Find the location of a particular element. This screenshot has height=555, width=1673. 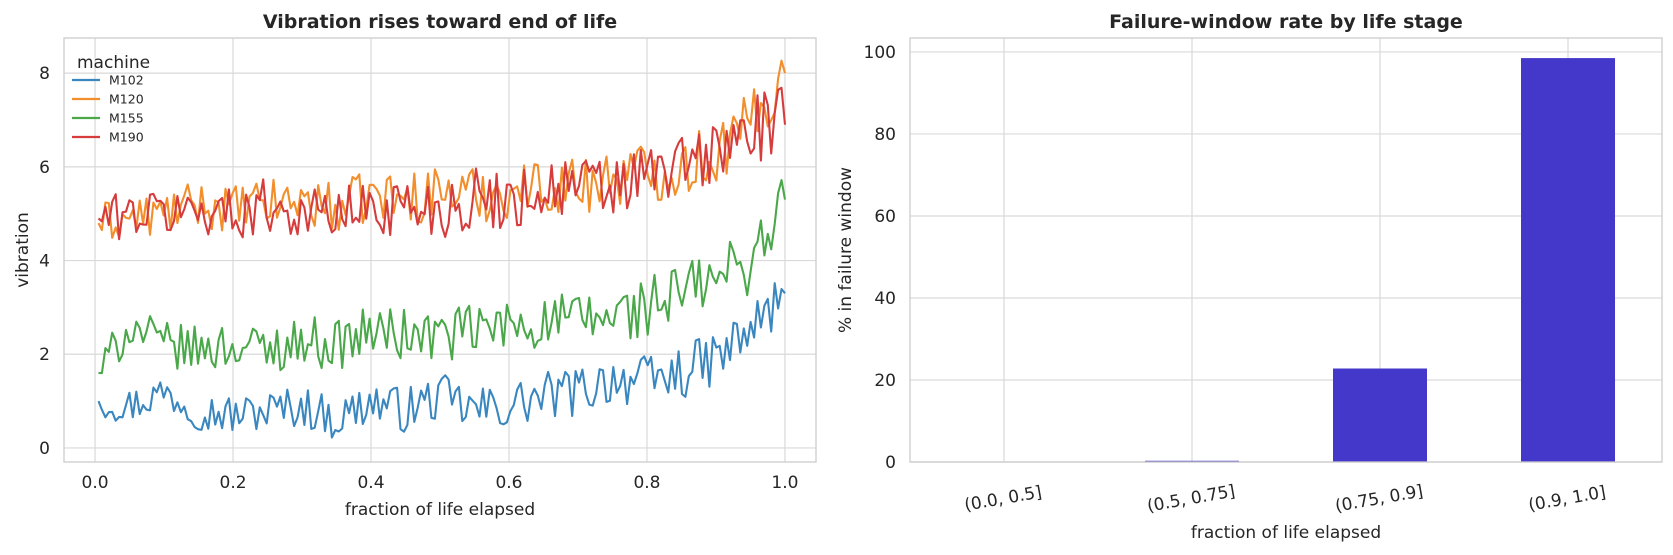

series-line-m102 is located at coordinates (441, 360).